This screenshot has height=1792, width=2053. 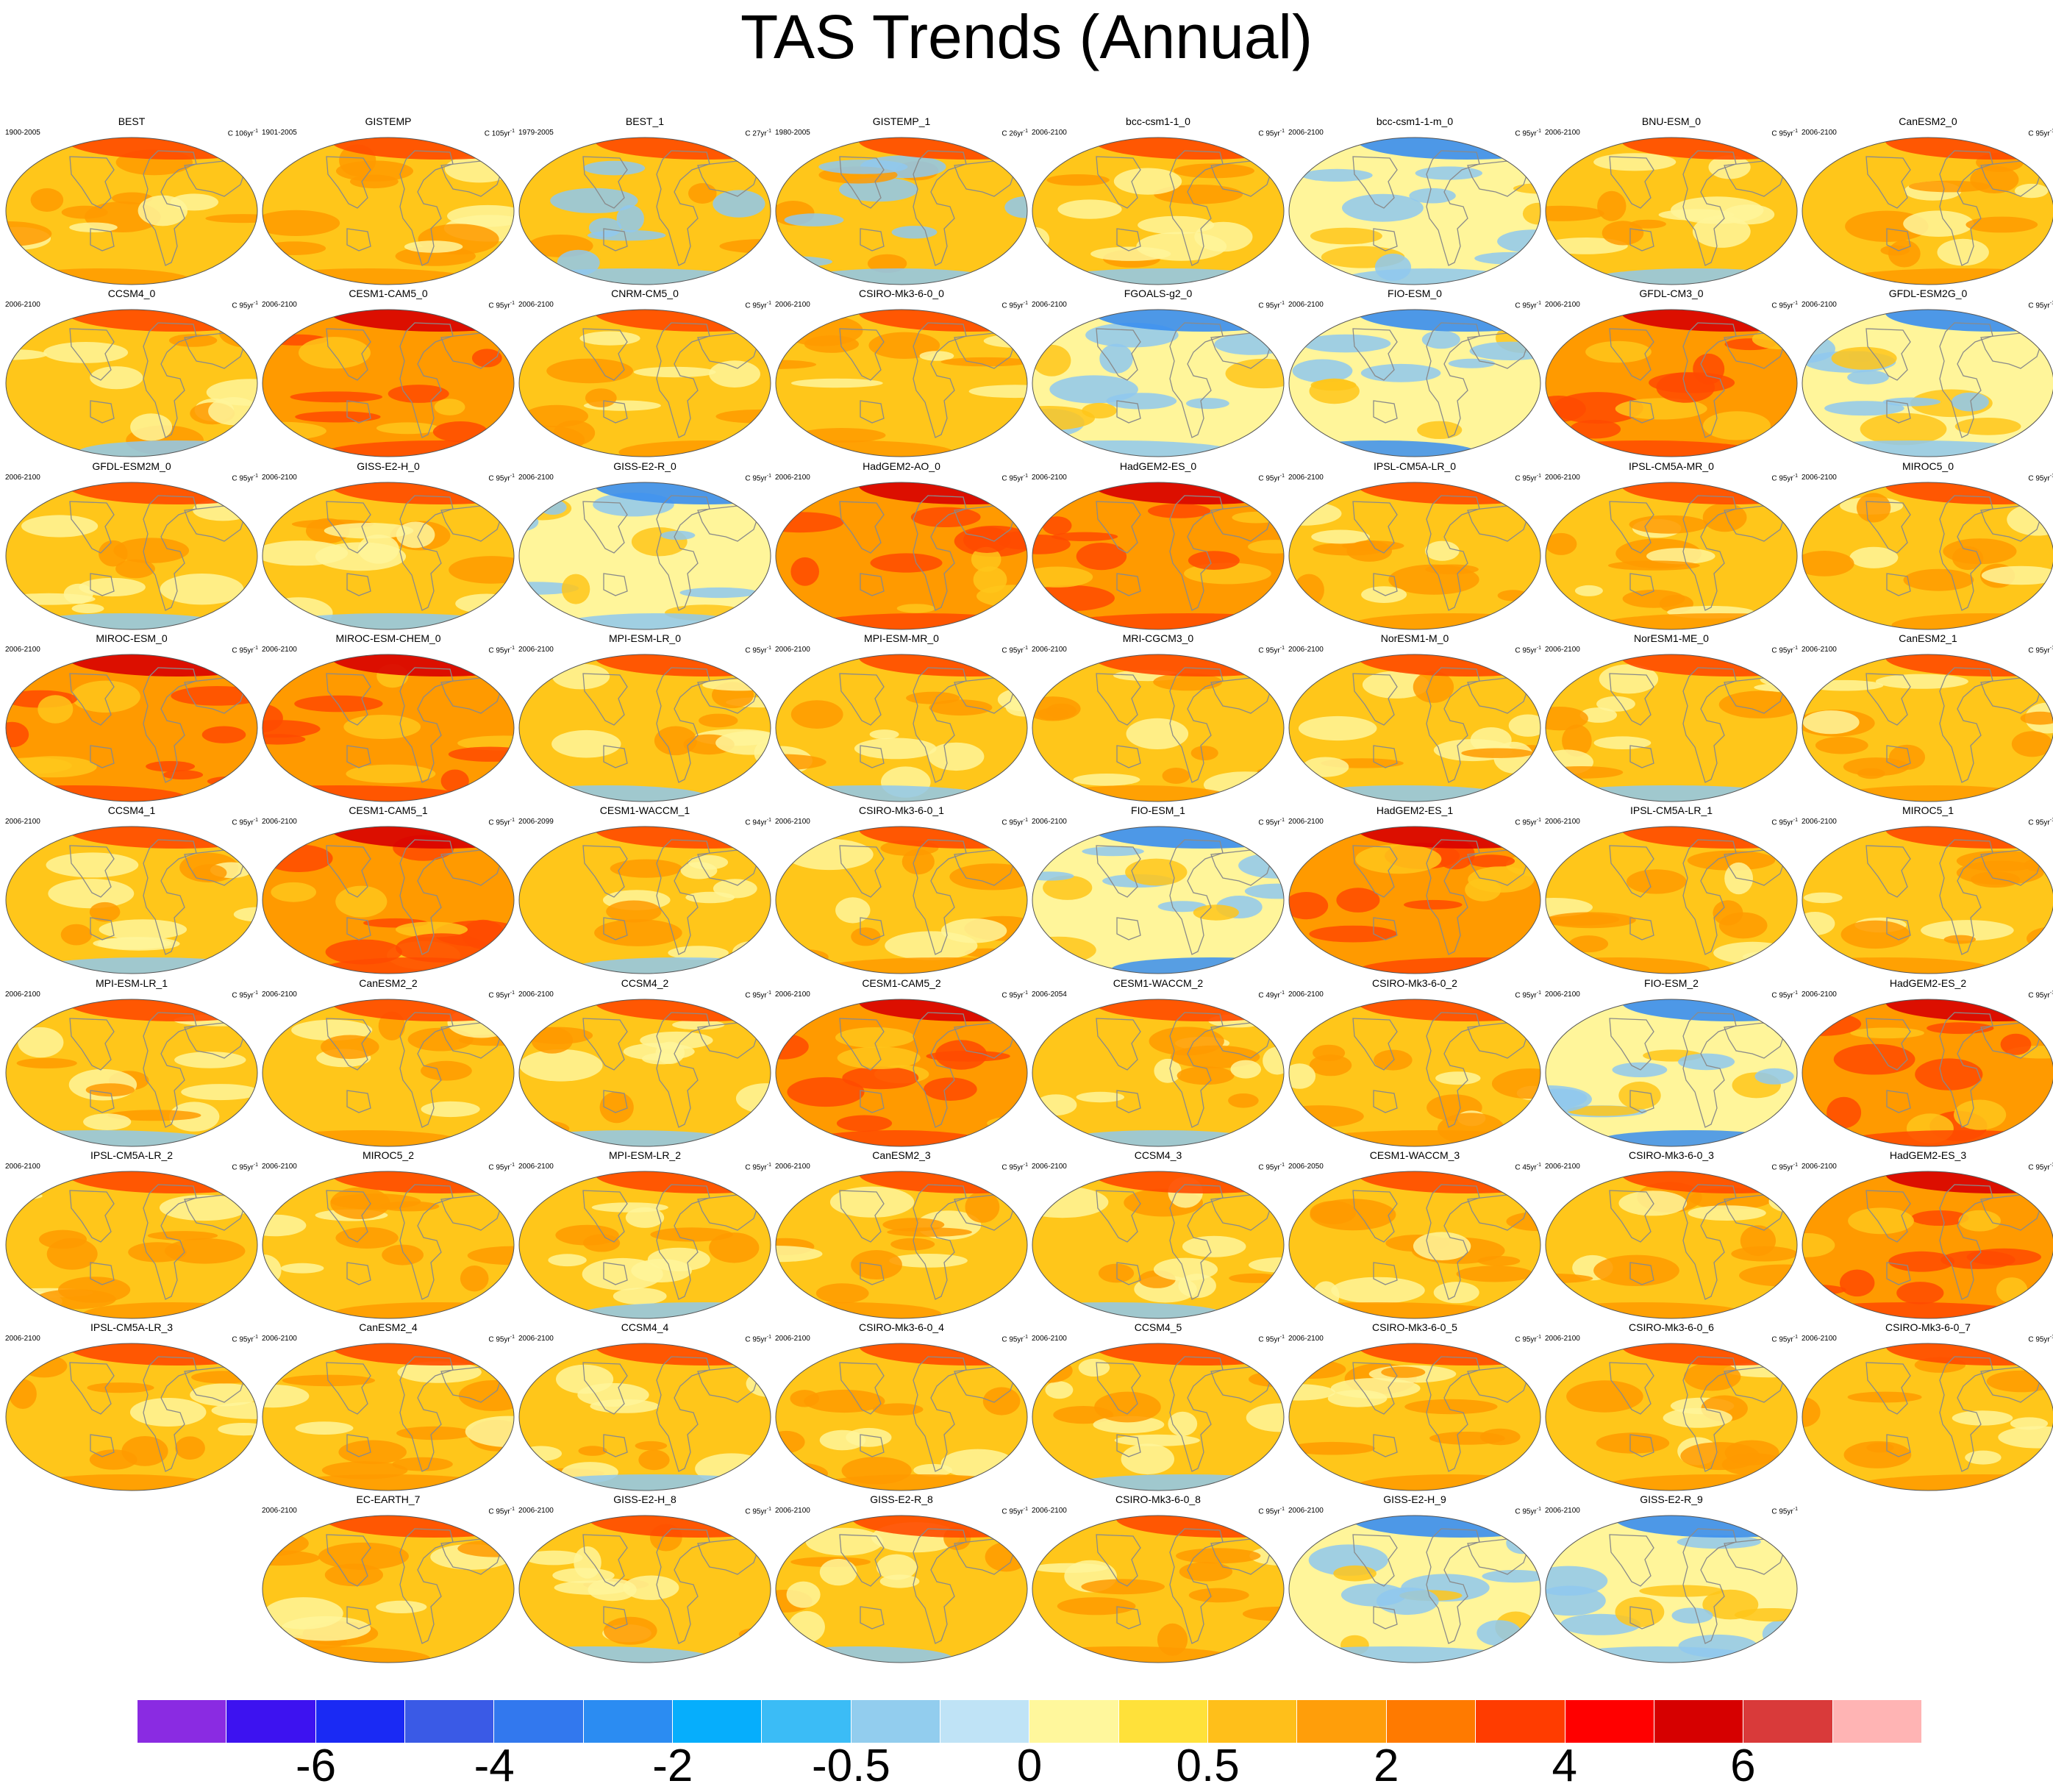 I want to click on map-base-field, so click(x=645, y=1417).